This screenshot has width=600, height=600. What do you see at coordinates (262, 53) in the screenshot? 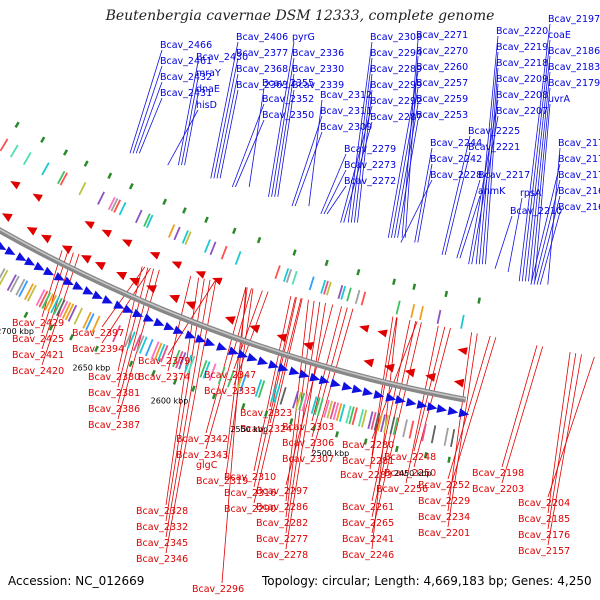
I see `top-gene-label: Bcav_2377` at bounding box center [262, 53].